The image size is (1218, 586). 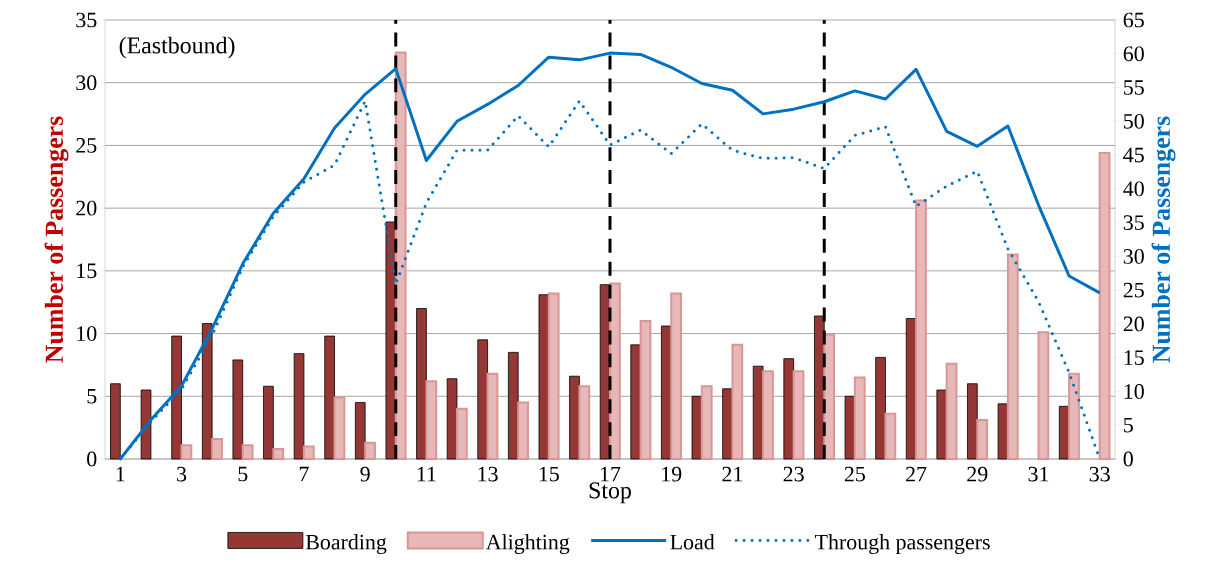 I want to click on y-tick-label: 5, so click(x=92, y=396).